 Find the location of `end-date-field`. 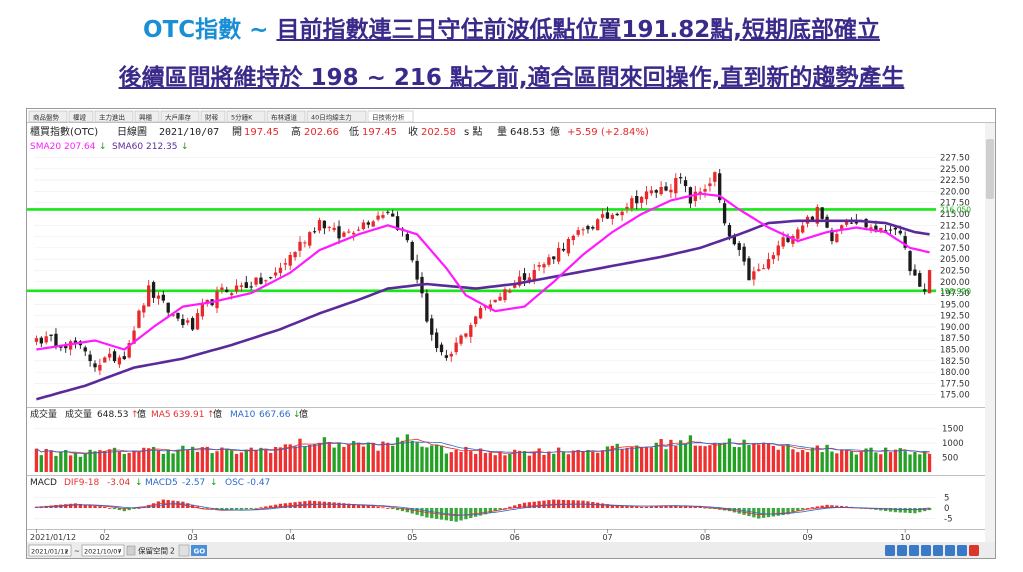

end-date-field is located at coordinates (103, 550).